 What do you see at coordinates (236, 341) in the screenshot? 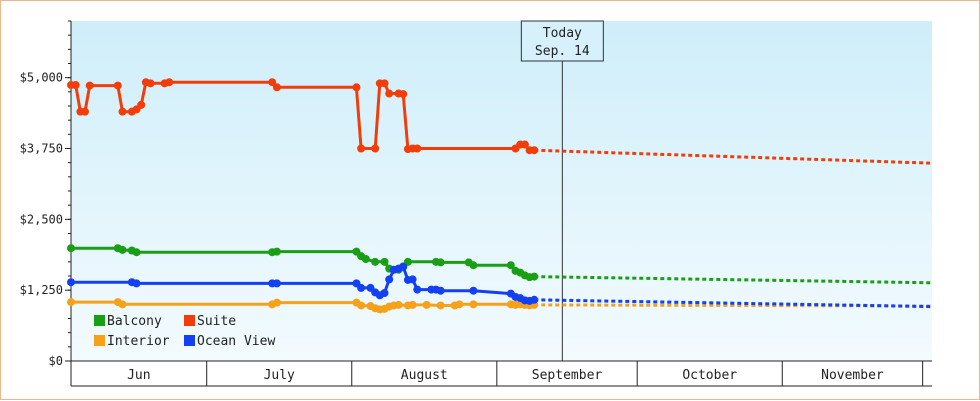
I see `legend-label-ocean-view: Ocean View` at bounding box center [236, 341].